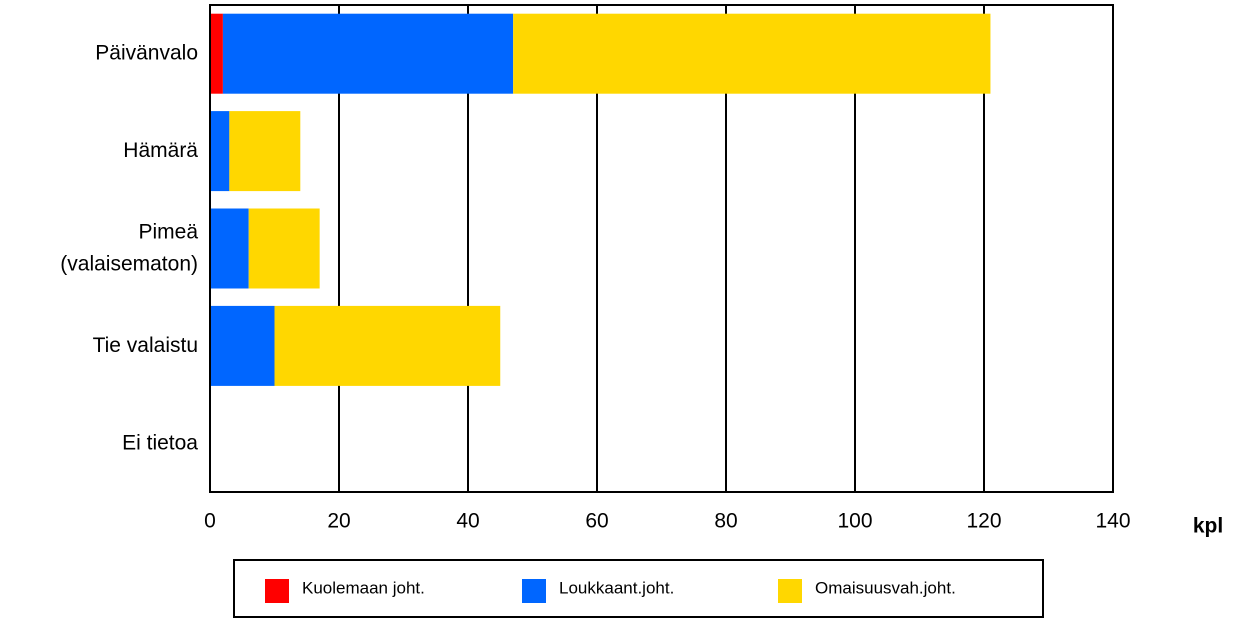 This screenshot has height=619, width=1233. What do you see at coordinates (596, 521) in the screenshot?
I see `x-tick-label: 60` at bounding box center [596, 521].